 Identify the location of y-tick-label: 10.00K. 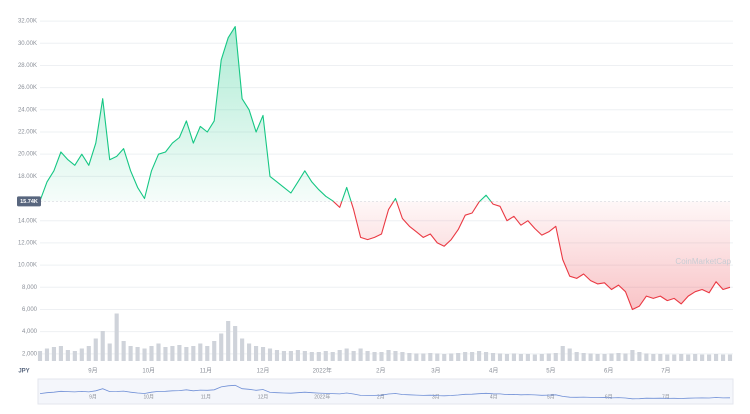
(27, 266).